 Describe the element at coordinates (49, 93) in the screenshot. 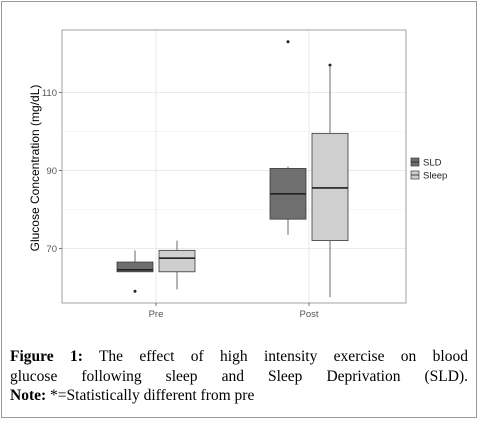

I see `y-tick-label: 110` at that location.